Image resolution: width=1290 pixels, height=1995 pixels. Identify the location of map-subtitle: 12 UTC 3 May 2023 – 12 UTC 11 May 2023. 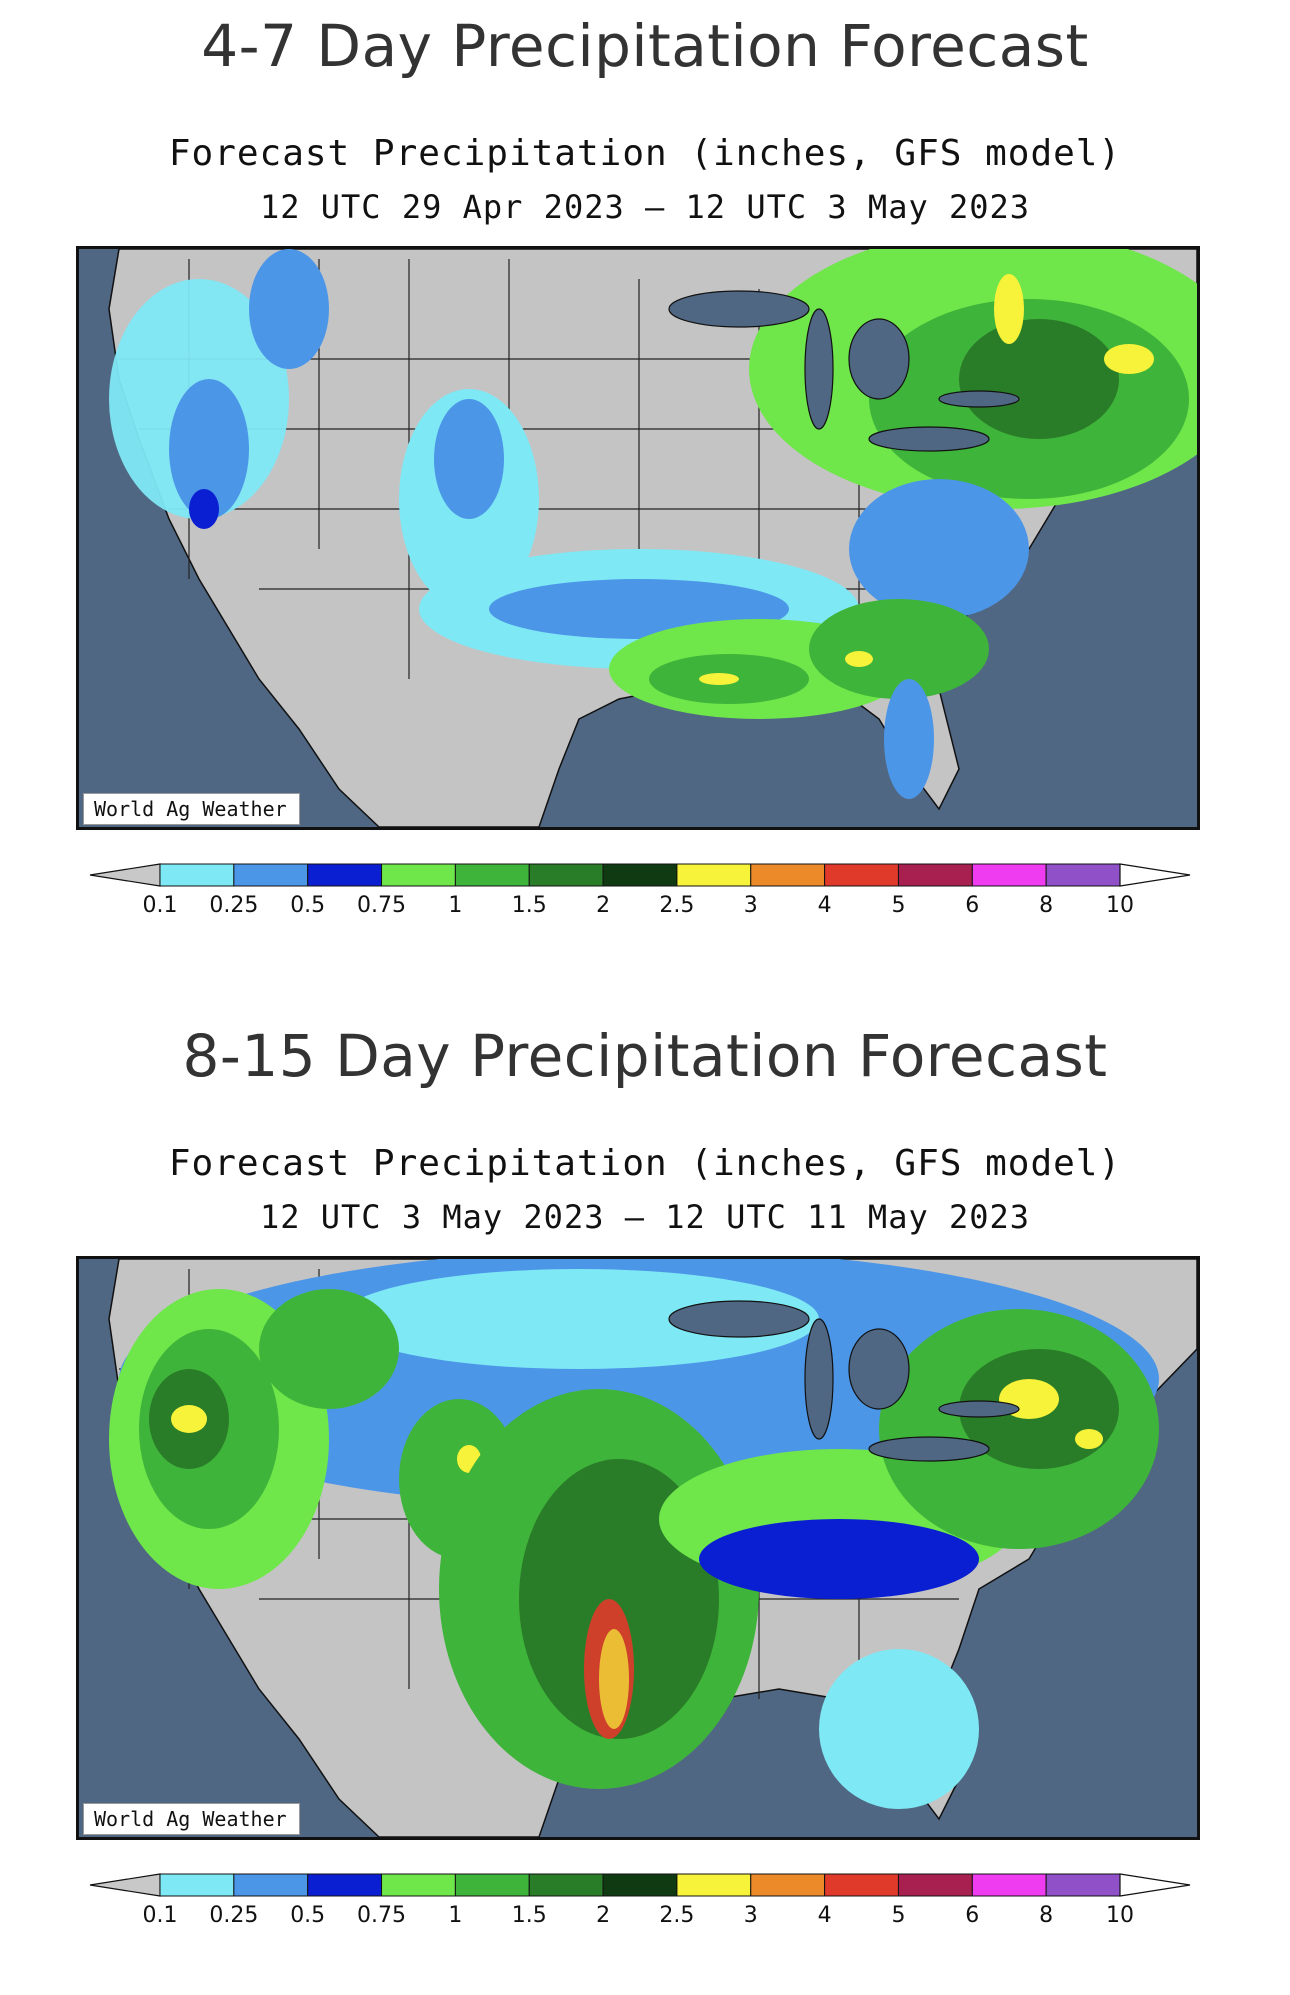
(645, 1217).